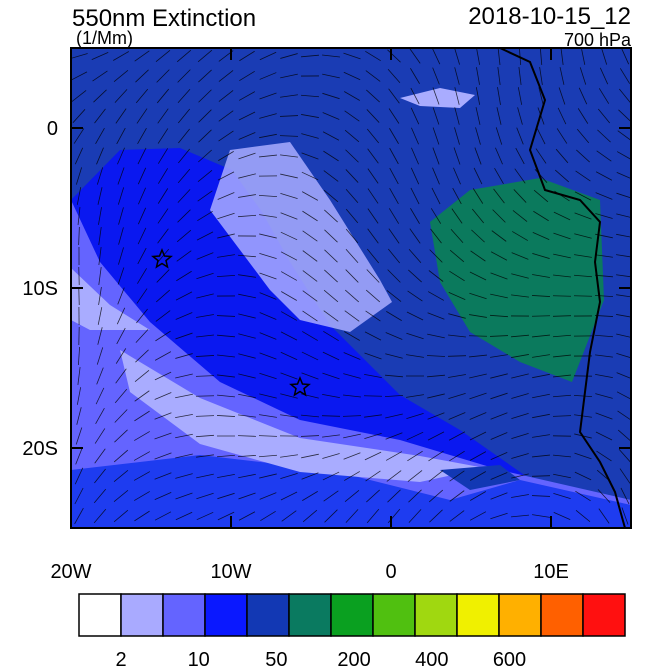 The image size is (650, 672). I want to click on colorbar-label: 10, so click(199, 658).